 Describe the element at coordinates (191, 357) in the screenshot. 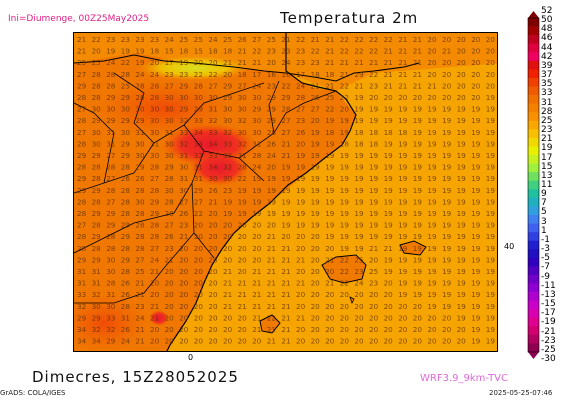

I see `longitude-label: 0` at that location.